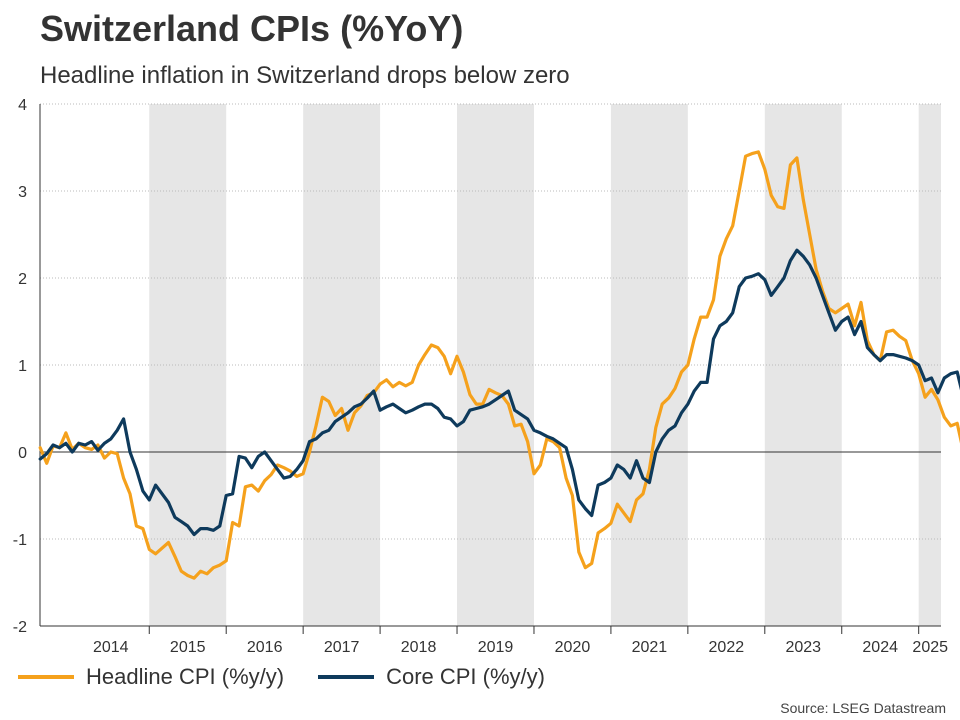 The height and width of the screenshot is (720, 960). I want to click on source-note: Source: LSEG Datastream, so click(863, 708).